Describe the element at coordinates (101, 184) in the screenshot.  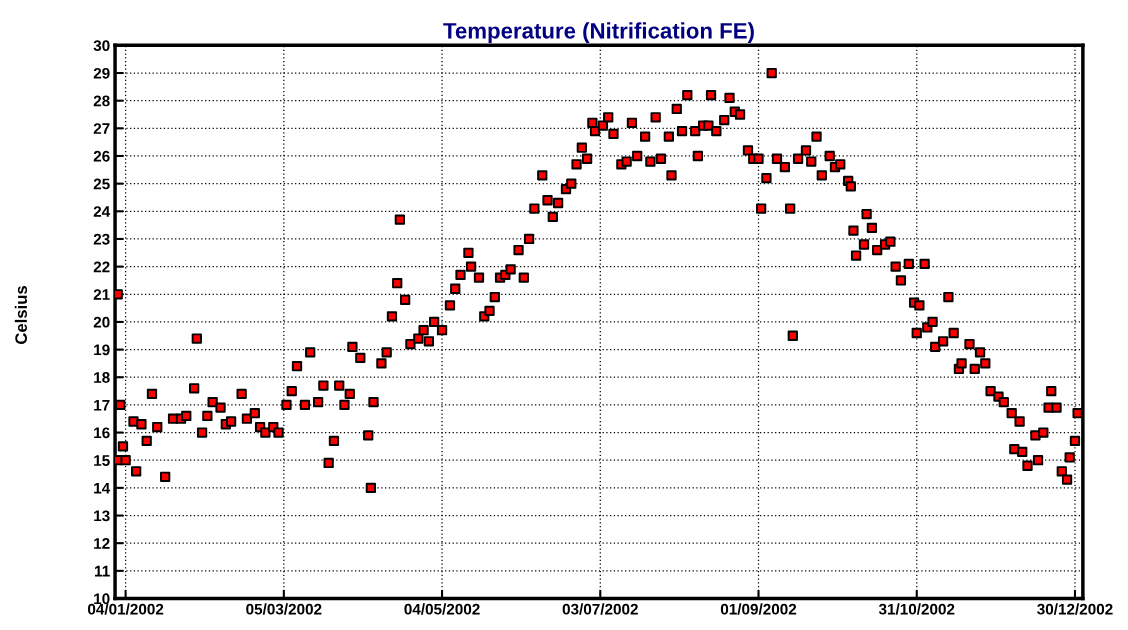
I see `y-tick-label: 25` at that location.